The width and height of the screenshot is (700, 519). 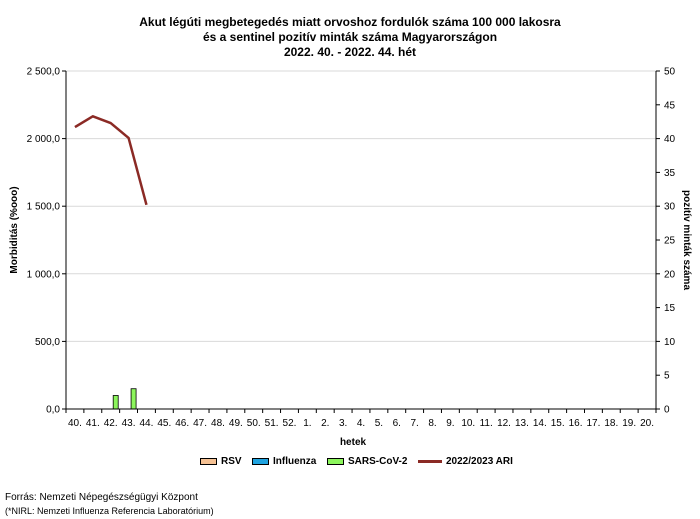 I want to click on x-tick-label: 52., so click(x=290, y=423).